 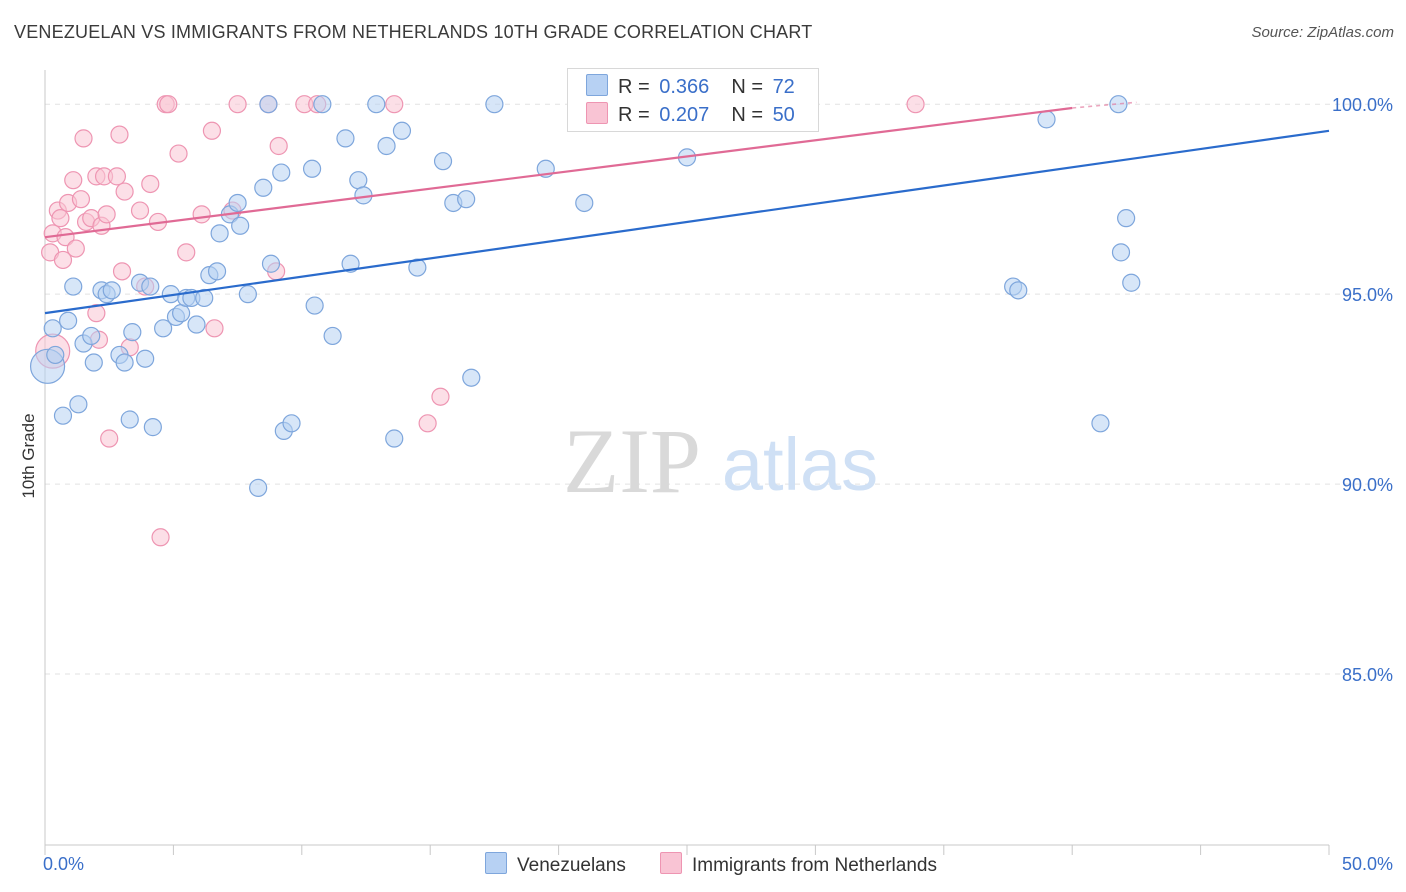 What do you see at coordinates (558, 172) in the screenshot?
I see `netherlands-trend-line` at bounding box center [558, 172].